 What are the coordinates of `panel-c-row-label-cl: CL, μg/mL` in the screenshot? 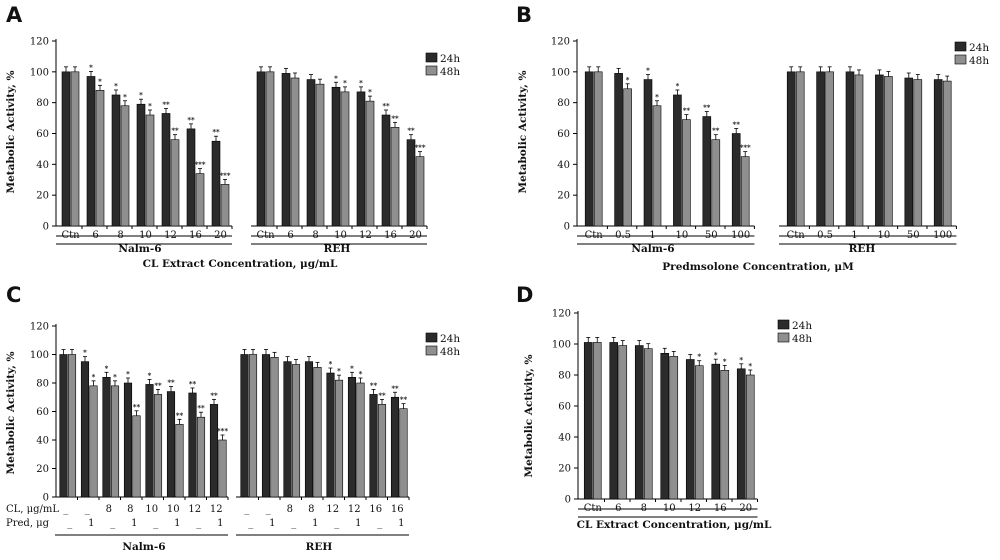 It's located at (32, 509).